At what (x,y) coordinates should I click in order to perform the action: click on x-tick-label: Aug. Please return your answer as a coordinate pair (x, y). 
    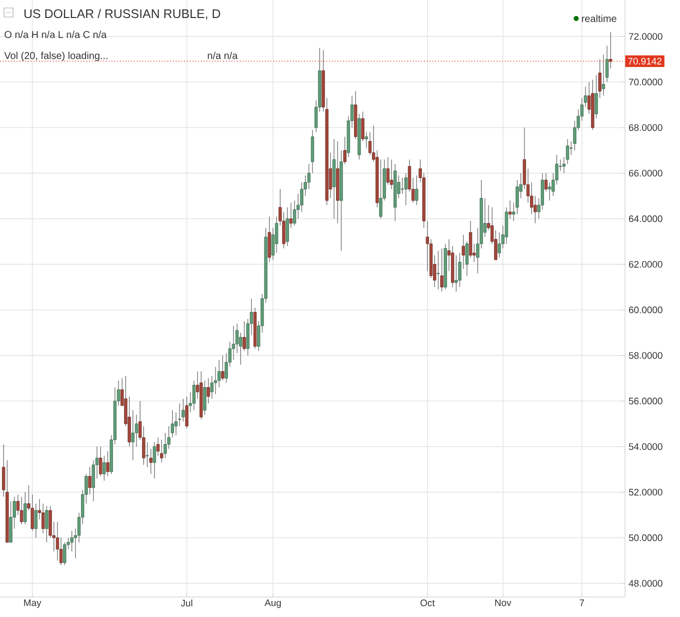
    Looking at the image, I should click on (272, 604).